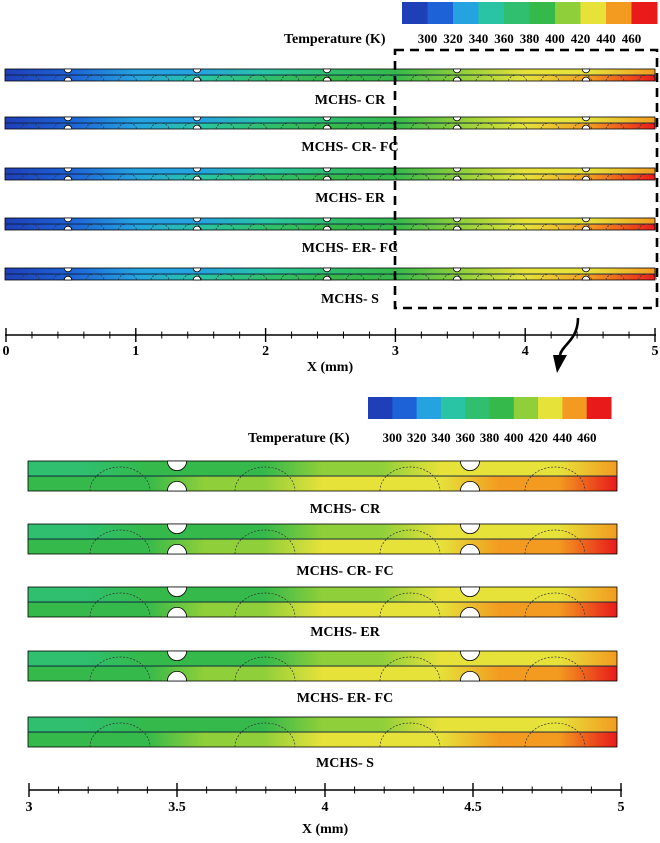  I want to click on colorbar-top-tick-label: 420, so click(581, 38).